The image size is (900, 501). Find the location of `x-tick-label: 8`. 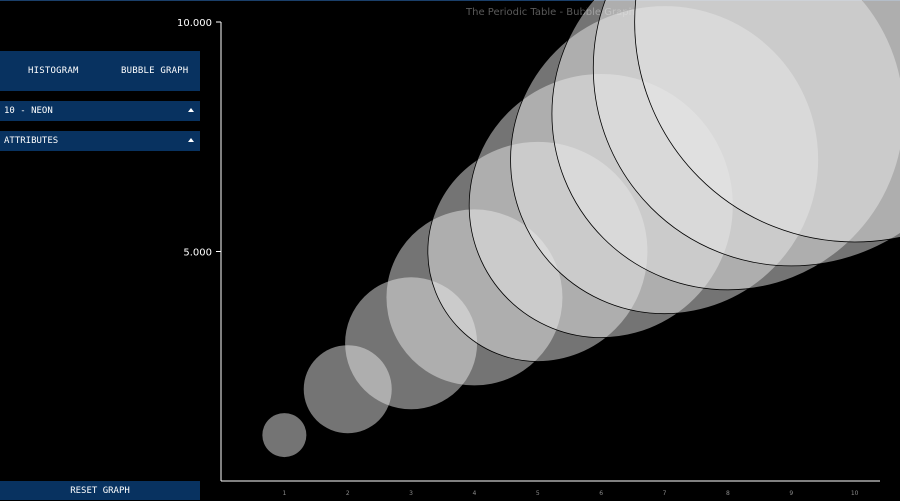

x-tick-label: 8 is located at coordinates (728, 493).